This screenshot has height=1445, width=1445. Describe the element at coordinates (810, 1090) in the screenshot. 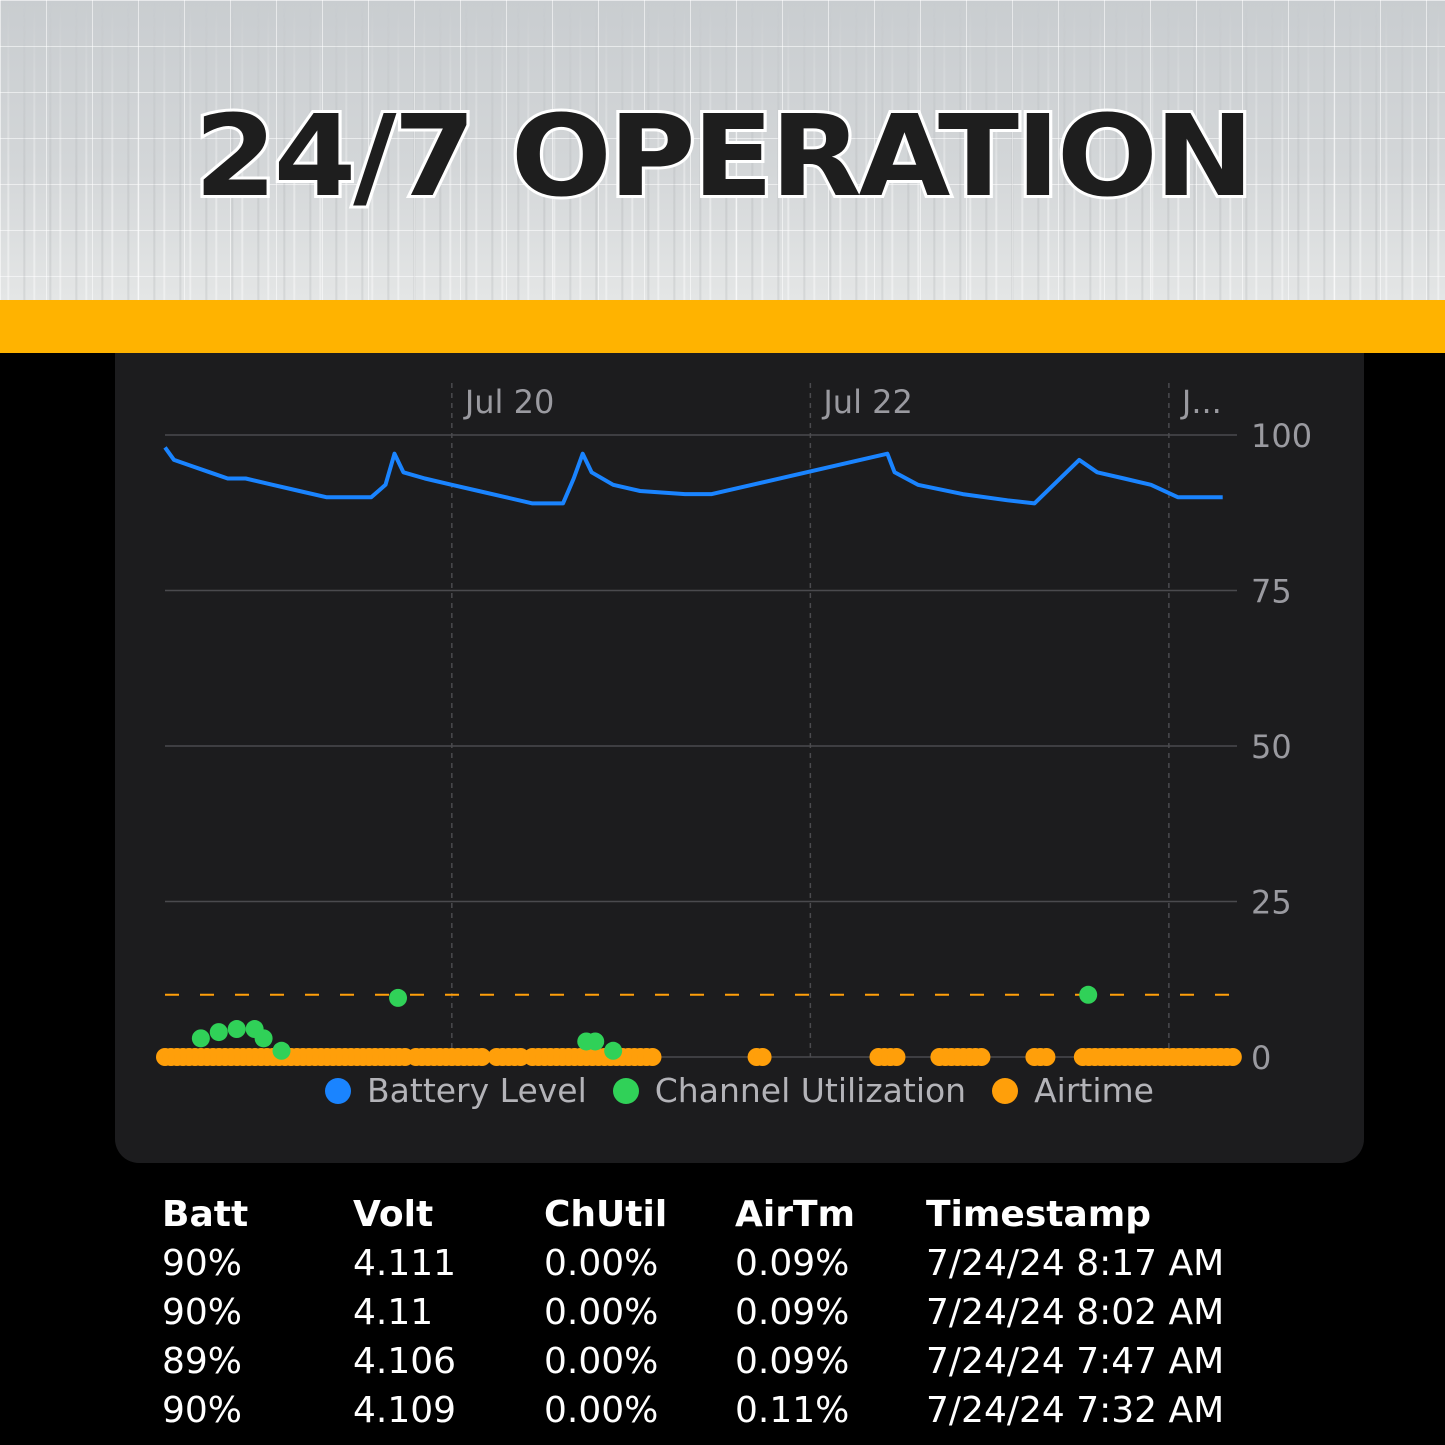

I see `legend-label: Channel Utilization` at that location.